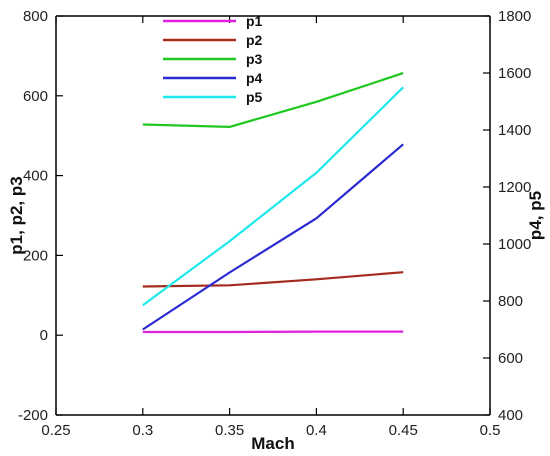 This screenshot has height=456, width=550. Describe the element at coordinates (403, 430) in the screenshot. I see `x-tick-label: 0.45` at that location.